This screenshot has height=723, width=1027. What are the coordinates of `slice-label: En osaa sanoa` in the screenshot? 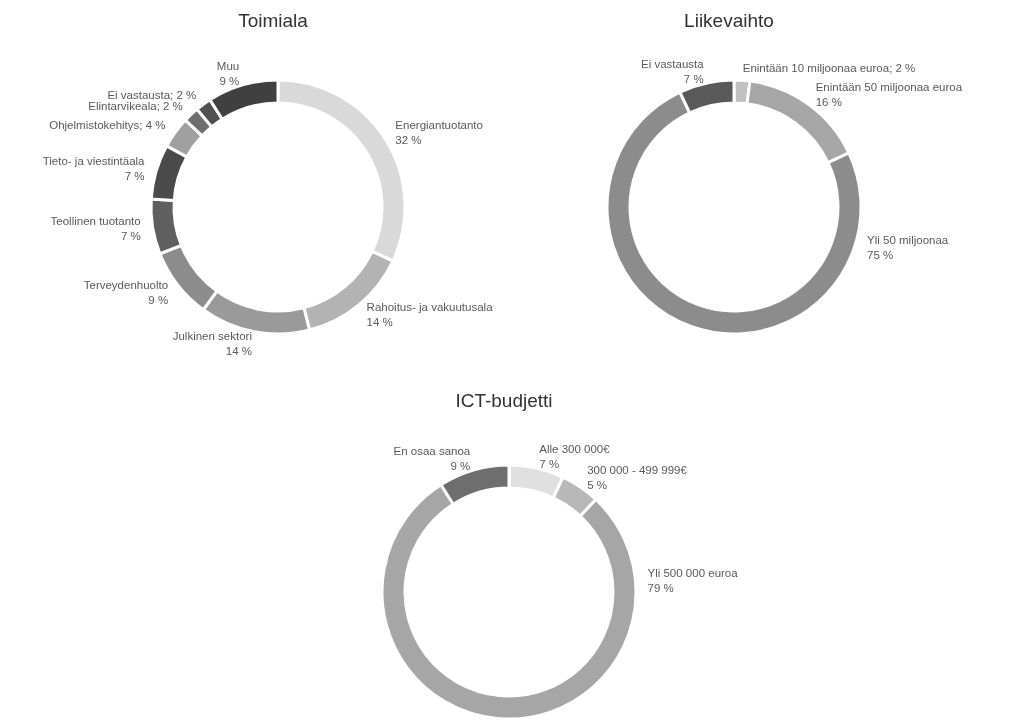 It's located at (432, 451).